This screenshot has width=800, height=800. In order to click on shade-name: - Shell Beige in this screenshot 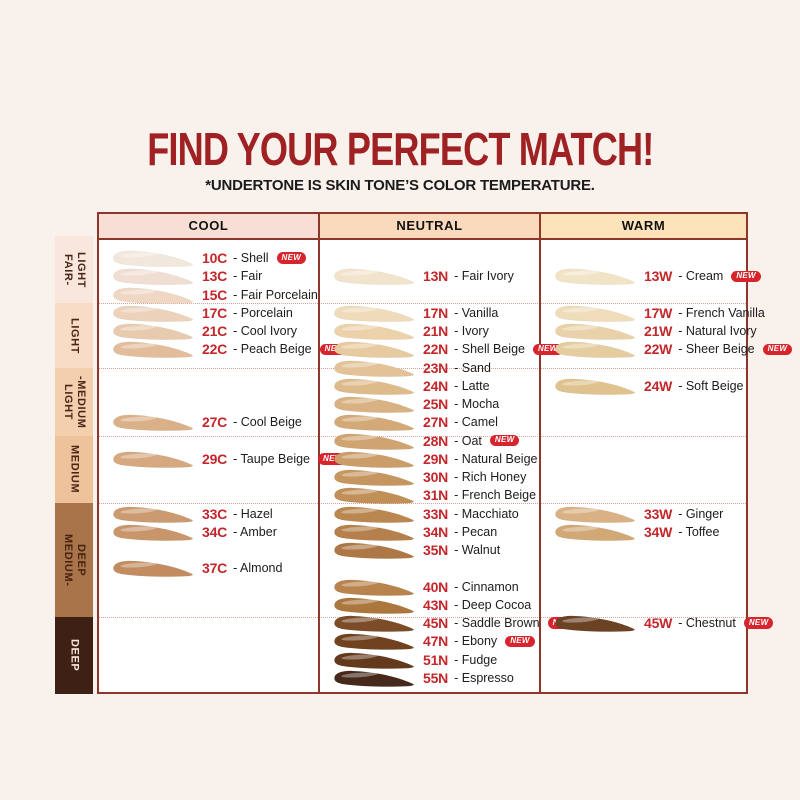, I will do `click(489, 349)`.